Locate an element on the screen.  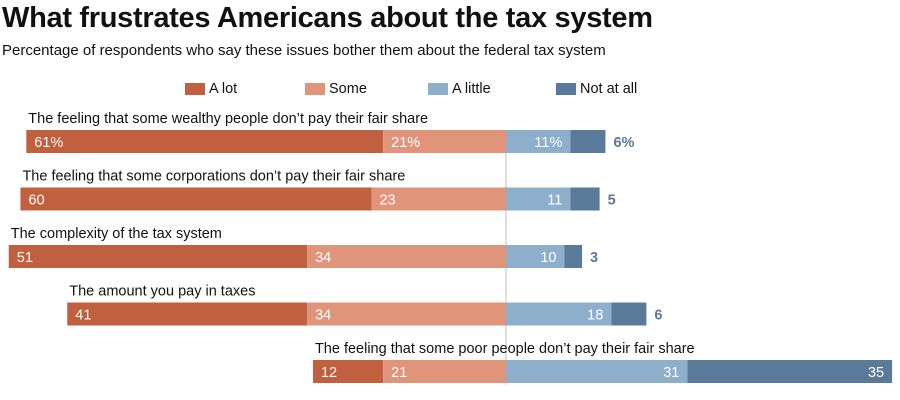
value-label: 61% is located at coordinates (48, 143).